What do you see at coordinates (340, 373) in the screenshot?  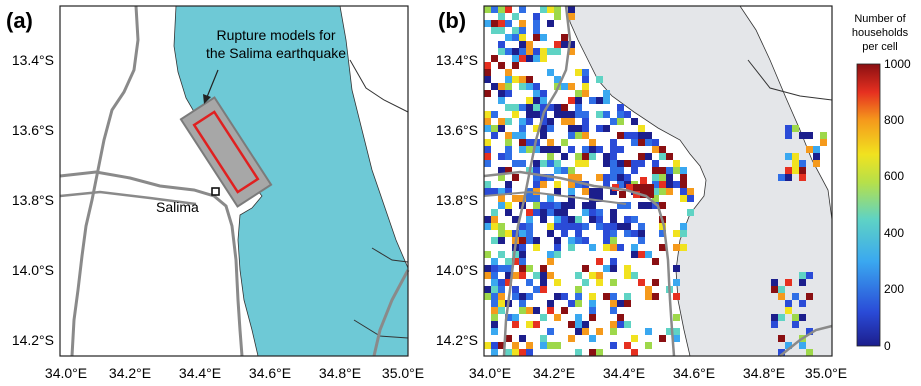 I see `lon-tick-a-5: 34.8°E` at bounding box center [340, 373].